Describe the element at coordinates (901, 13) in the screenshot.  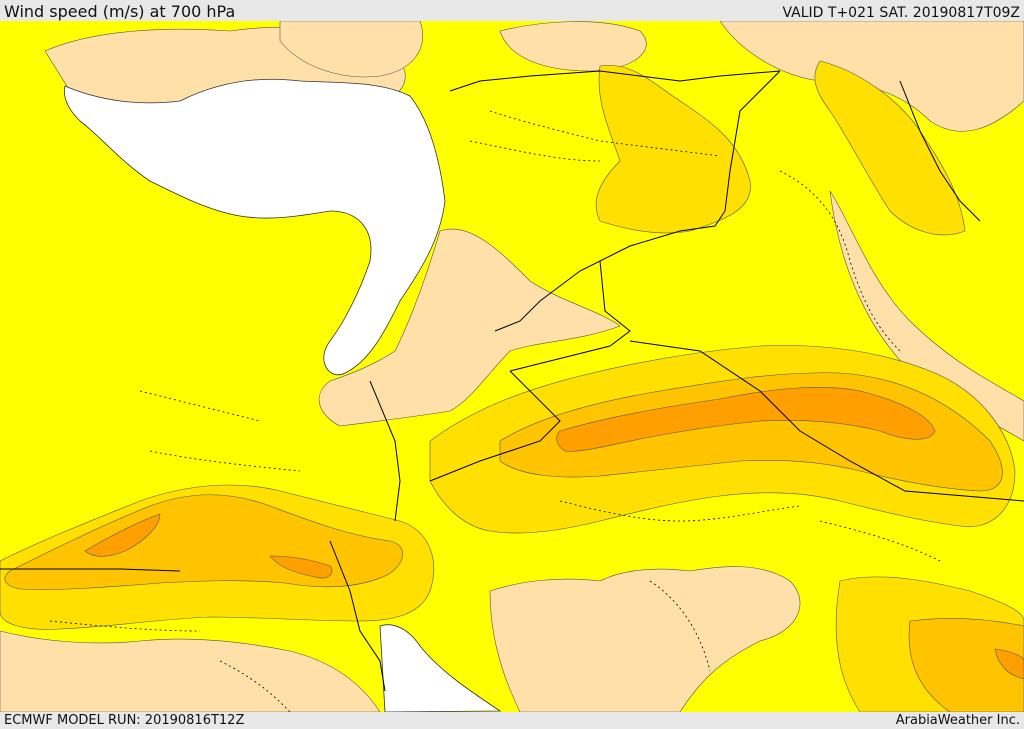
I see `valid-time-label: VALID T+021 SAT. 20190817T09Z` at that location.